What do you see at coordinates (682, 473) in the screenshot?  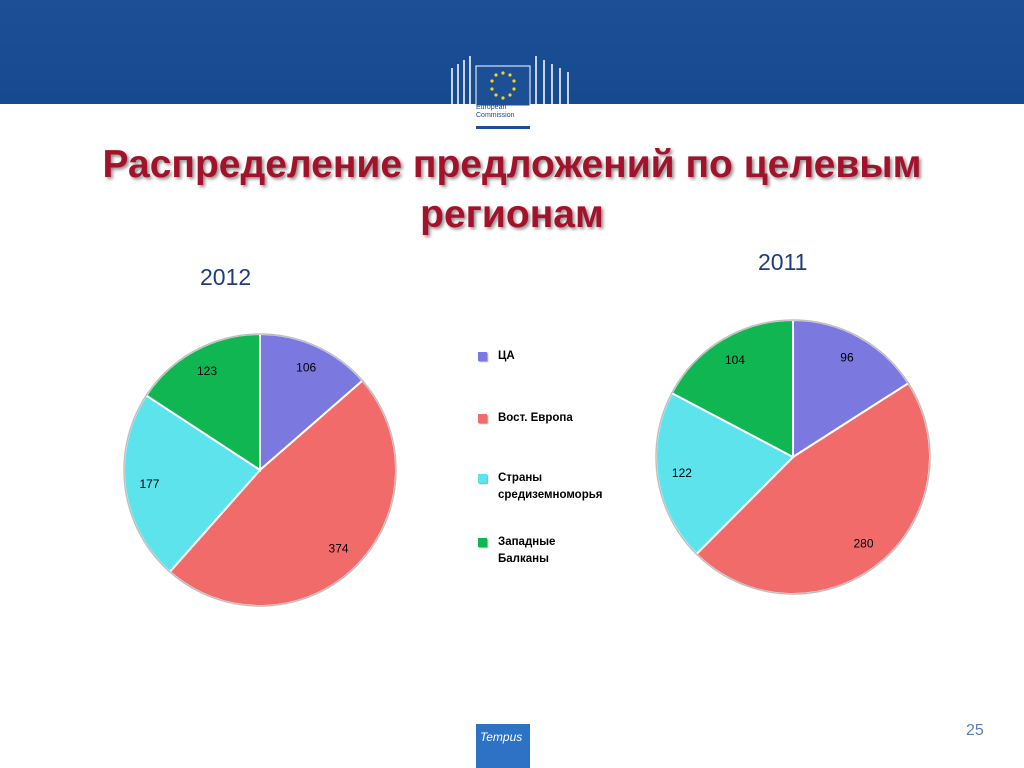 I see `pie-data-label-mediterranean: 122` at bounding box center [682, 473].